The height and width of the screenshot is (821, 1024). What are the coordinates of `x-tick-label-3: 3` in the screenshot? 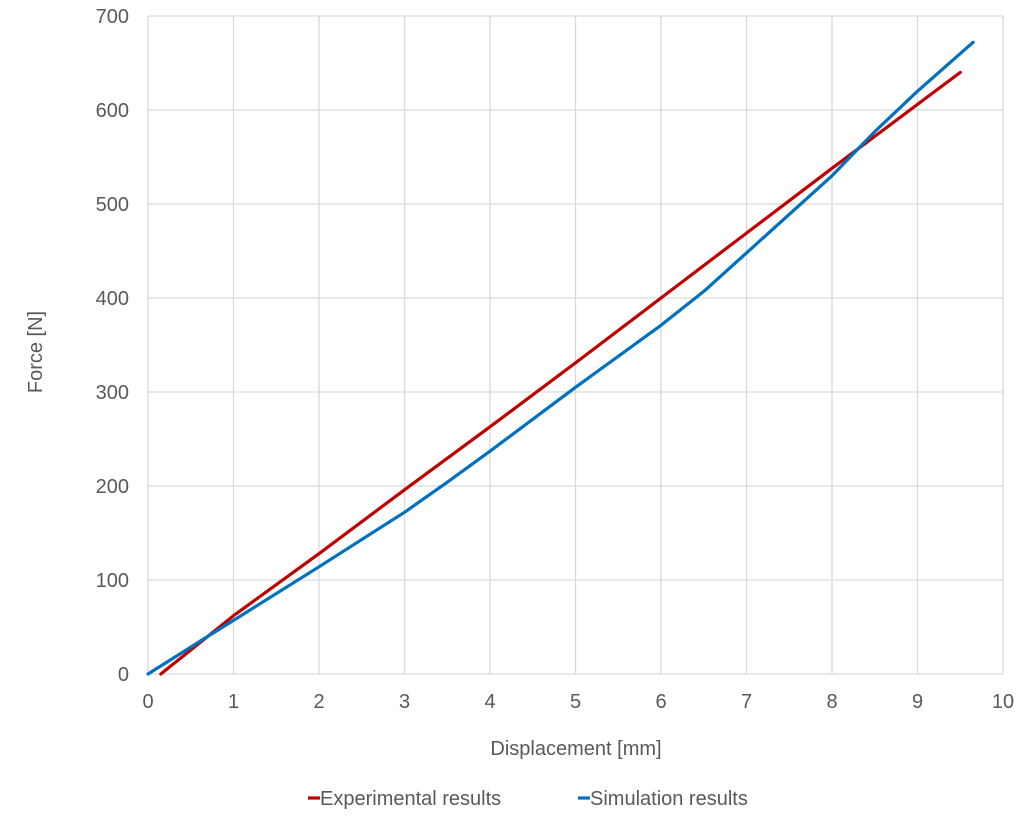 It's located at (404, 702).